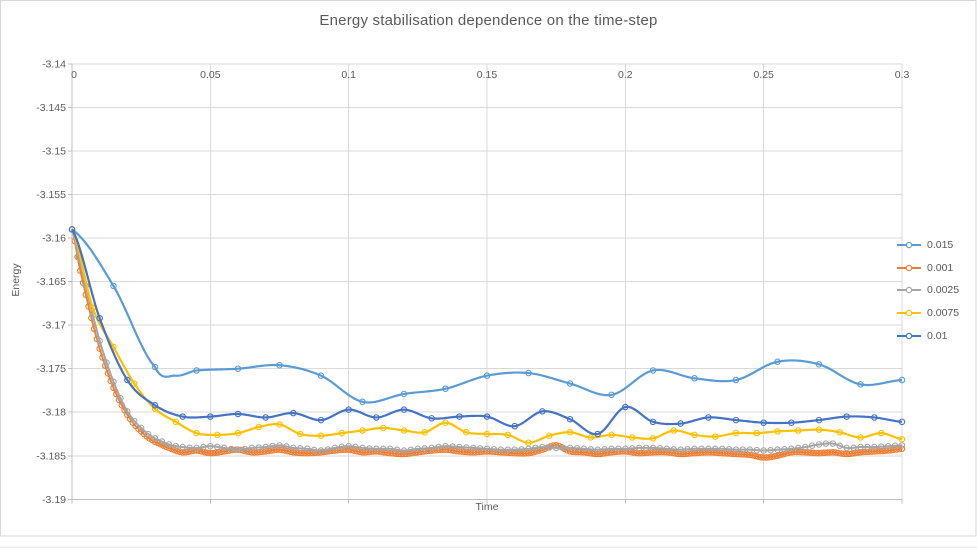  I want to click on legend-item-0.0025: 0.0025, so click(928, 290).